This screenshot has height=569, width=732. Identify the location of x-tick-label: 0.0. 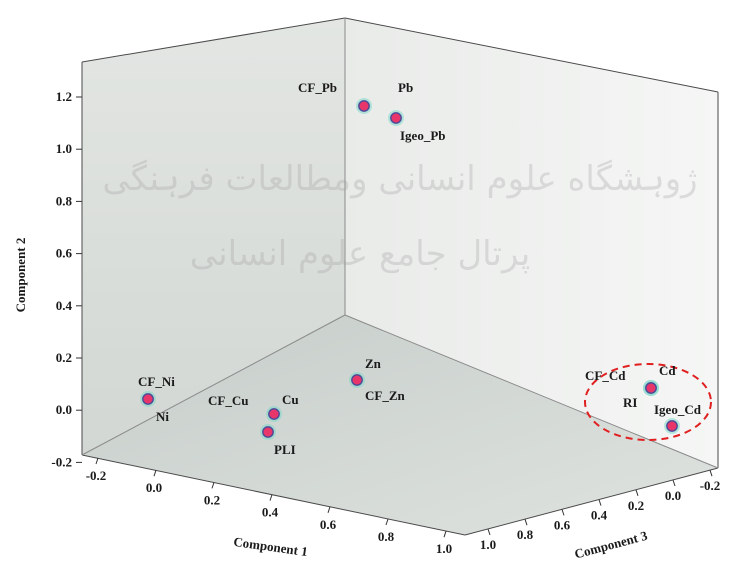
(154, 487).